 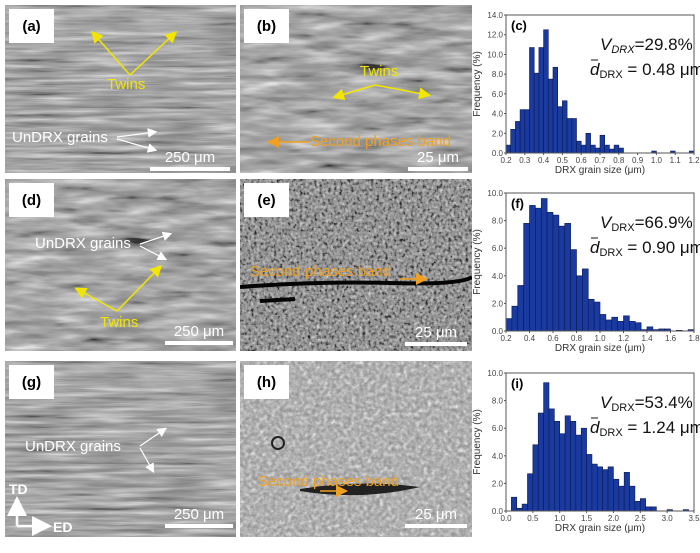 I want to click on scale-bar-e: 25 μm, so click(x=436, y=335).